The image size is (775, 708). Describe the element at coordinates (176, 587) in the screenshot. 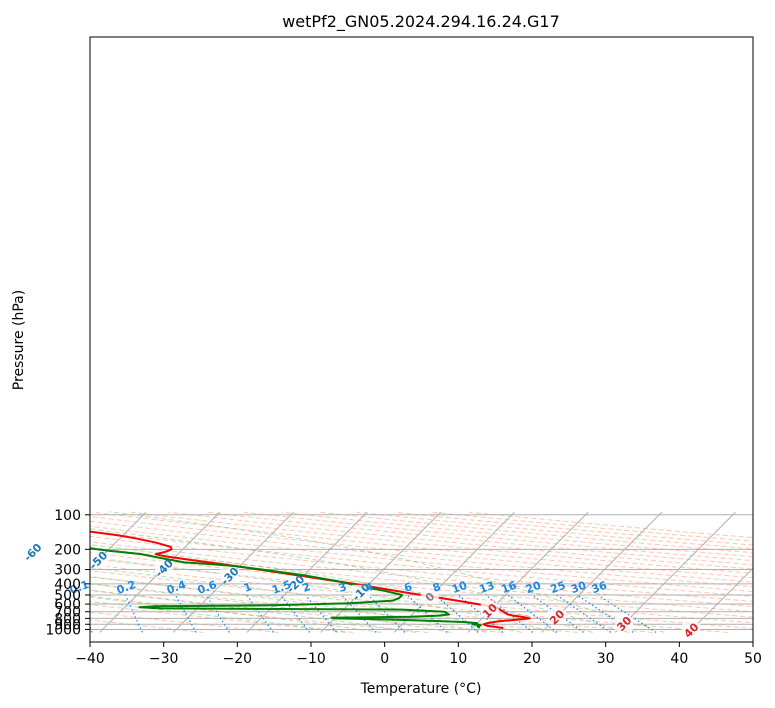

I see `mixing-ratio-label: 0.4` at that location.